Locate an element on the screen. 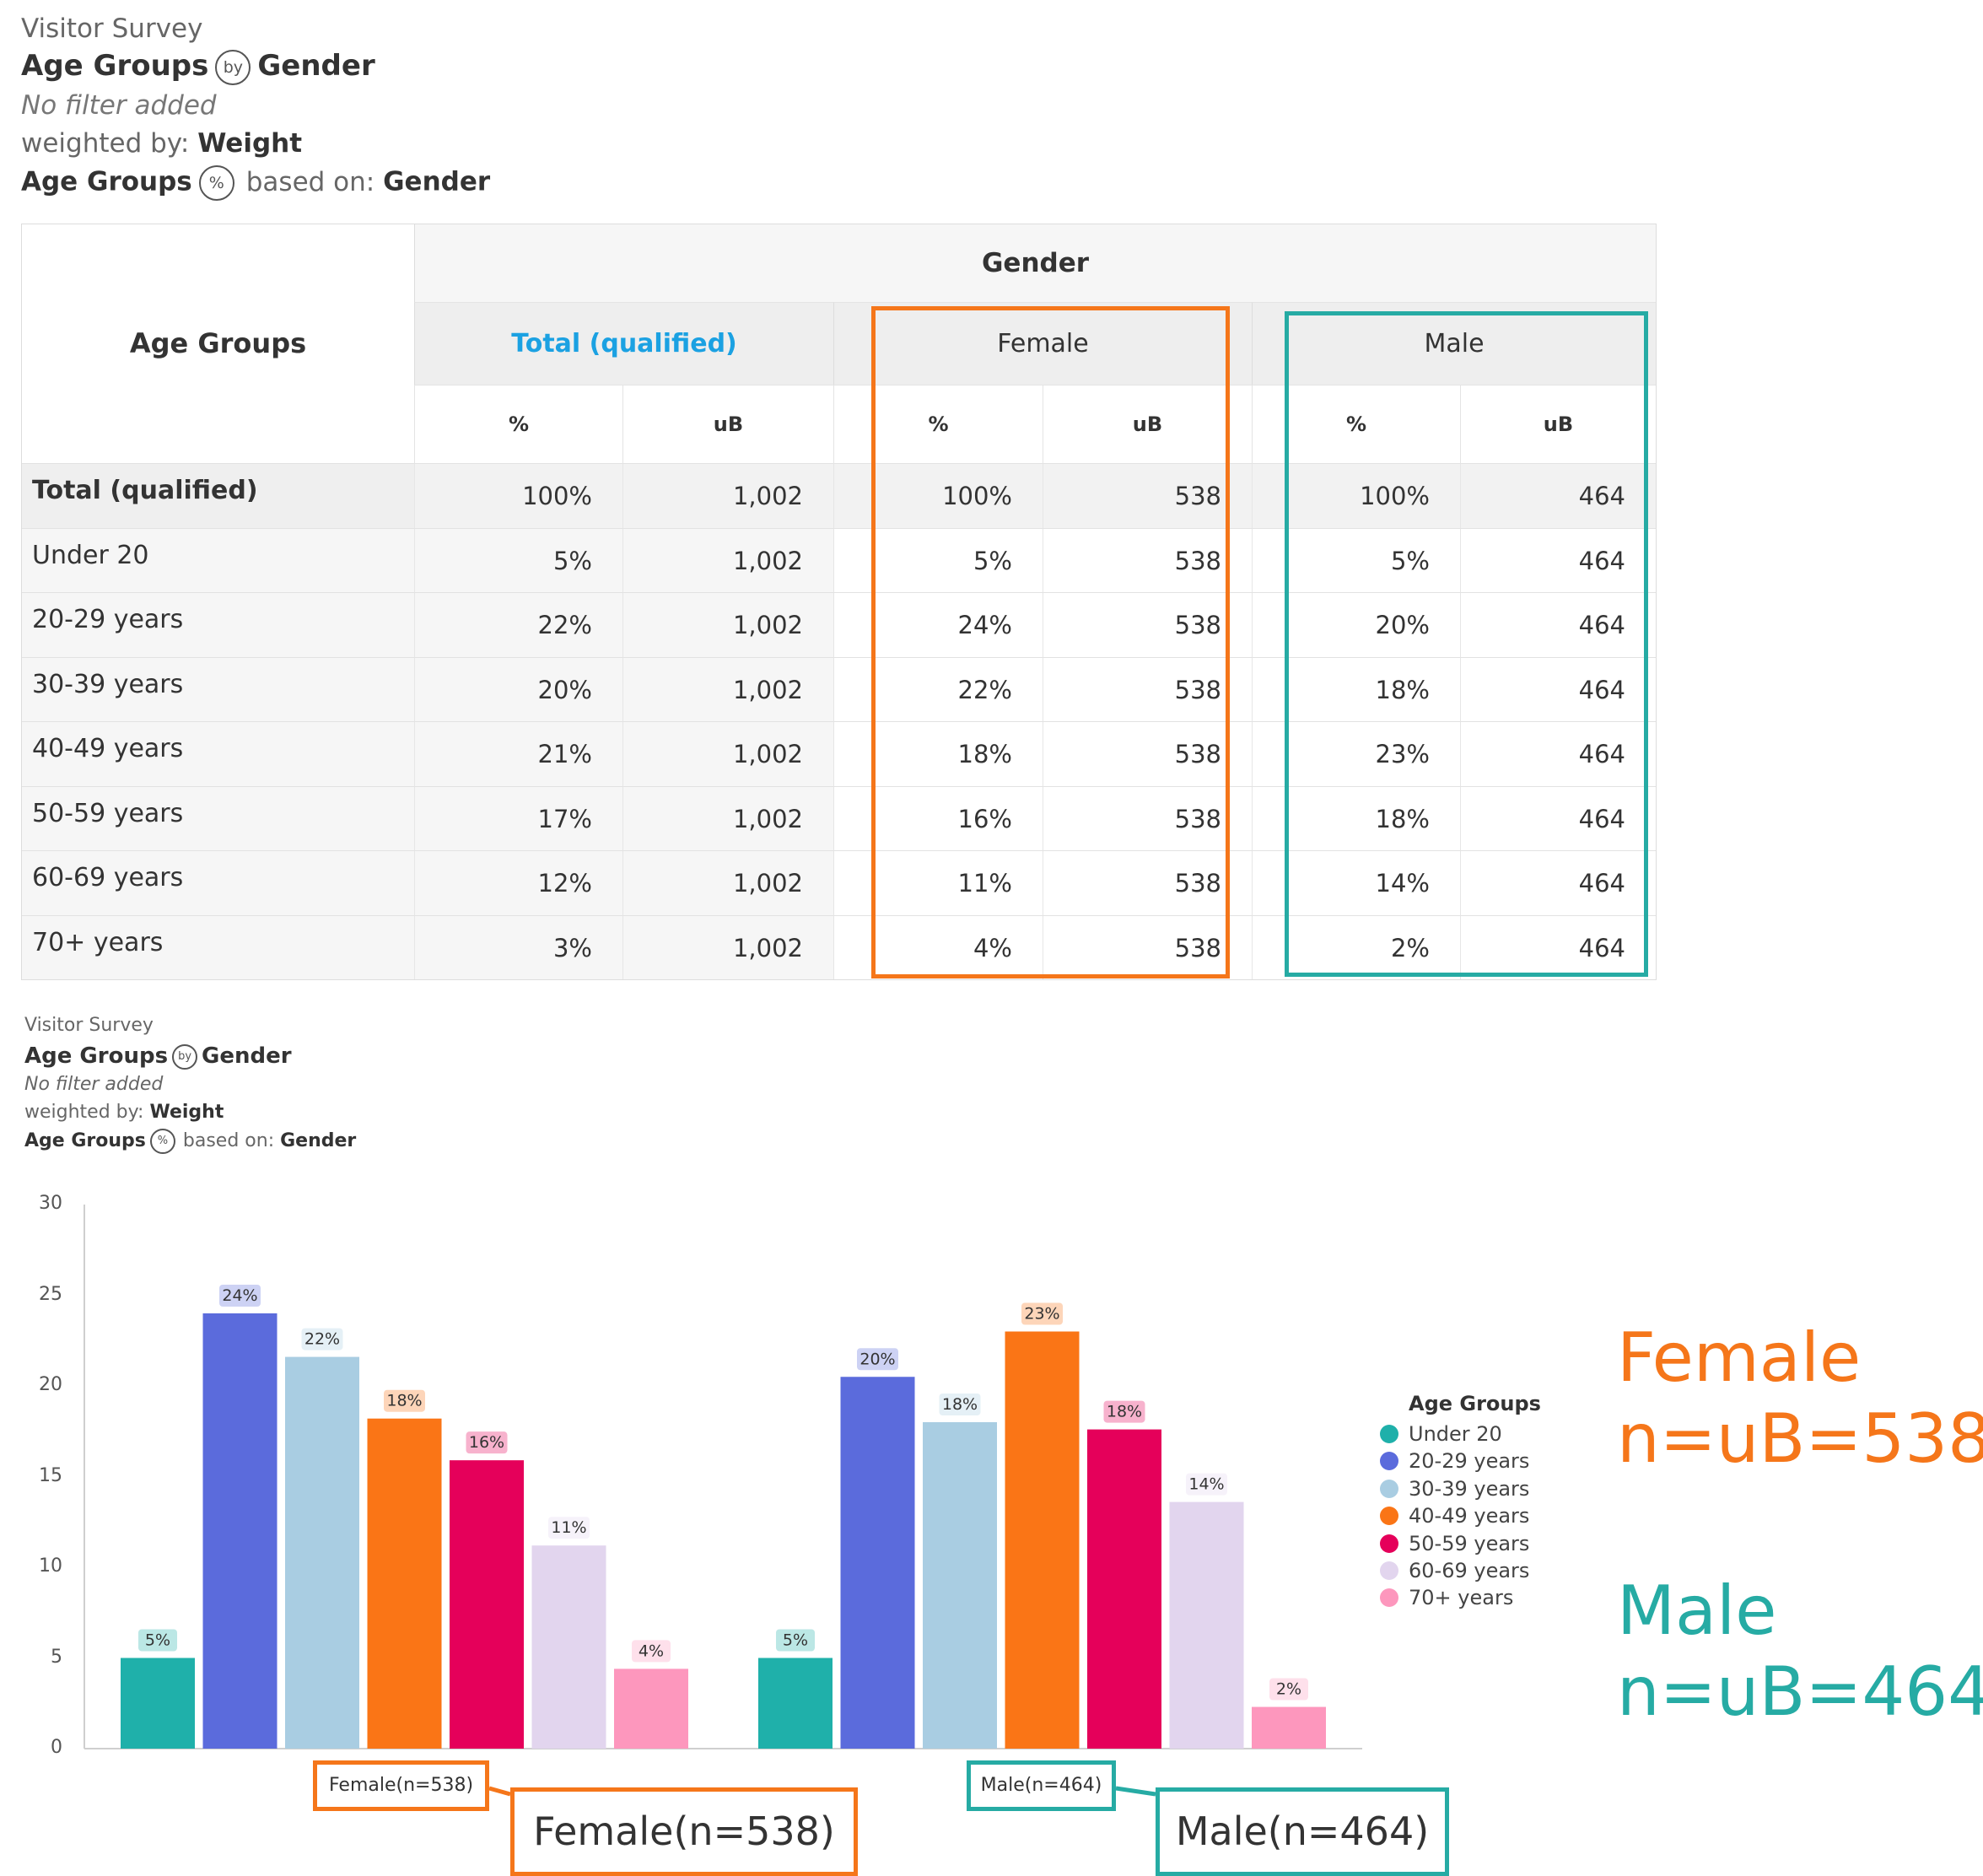 The height and width of the screenshot is (1876, 1983). legend-item: 30-39 years is located at coordinates (1469, 1488).